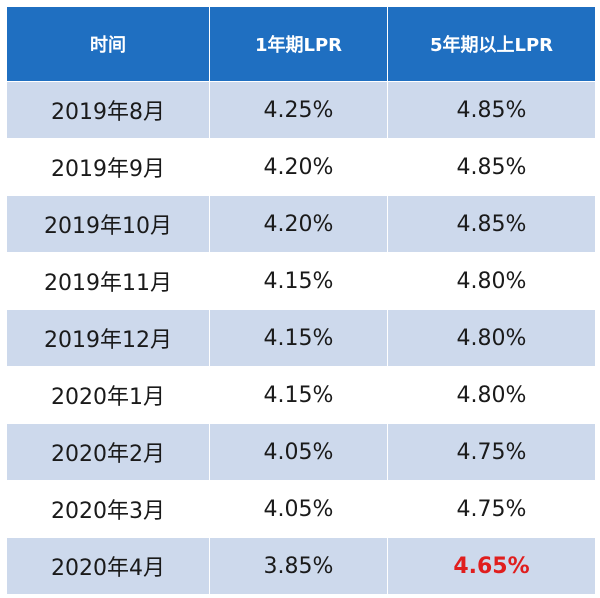  I want to click on table-row: 2020年2月 4.05% 4.75%, so click(301, 452).